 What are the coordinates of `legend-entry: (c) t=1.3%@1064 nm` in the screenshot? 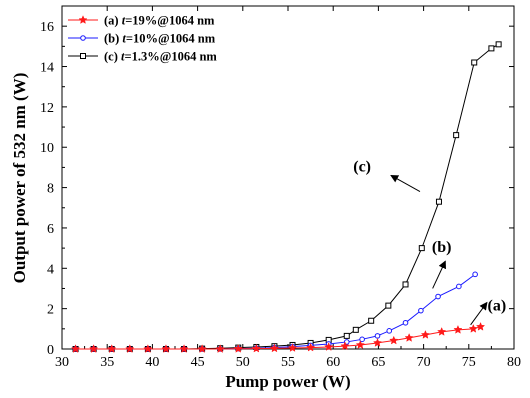 It's located at (160, 57).